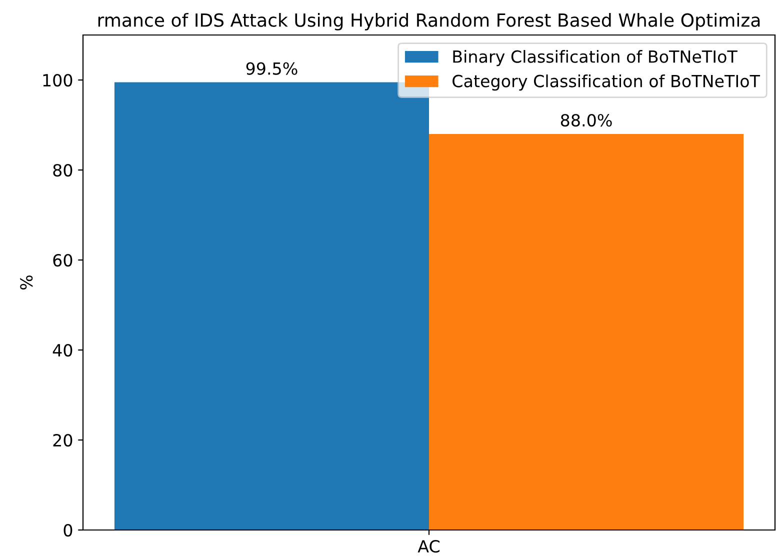  Describe the element at coordinates (606, 82) in the screenshot. I see `legend-label: Category Classification of BoTNeTIoT` at that location.